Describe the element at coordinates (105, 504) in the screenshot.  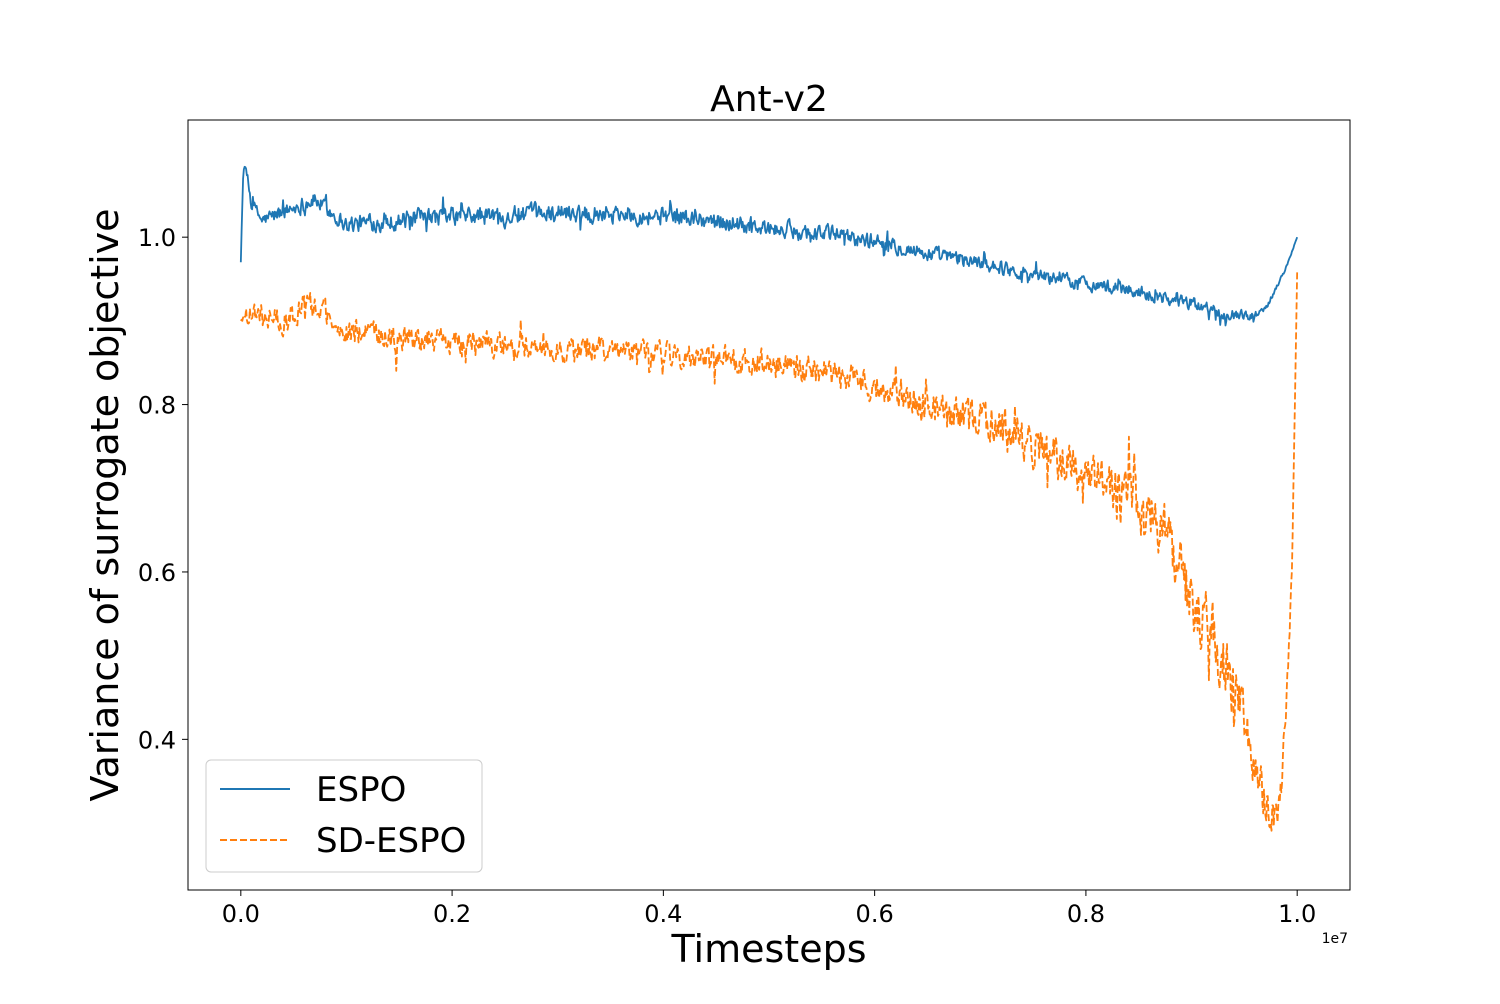
I see `y-axis-label: Variance of surrogate objective` at that location.